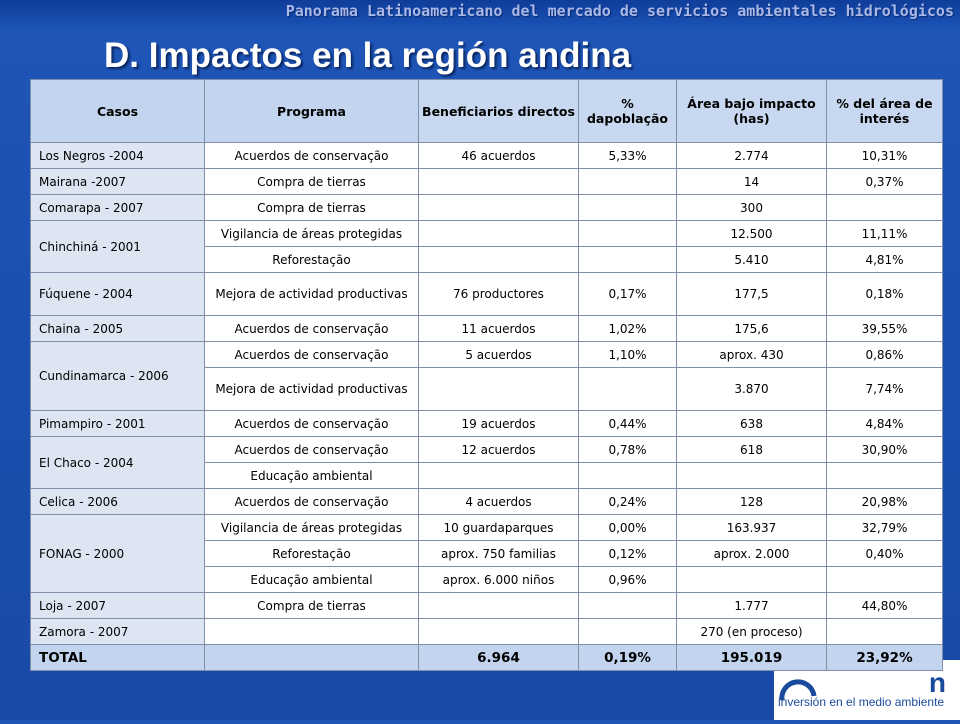  What do you see at coordinates (884, 233) in the screenshot?
I see `cell-interes: 11,11%` at bounding box center [884, 233].